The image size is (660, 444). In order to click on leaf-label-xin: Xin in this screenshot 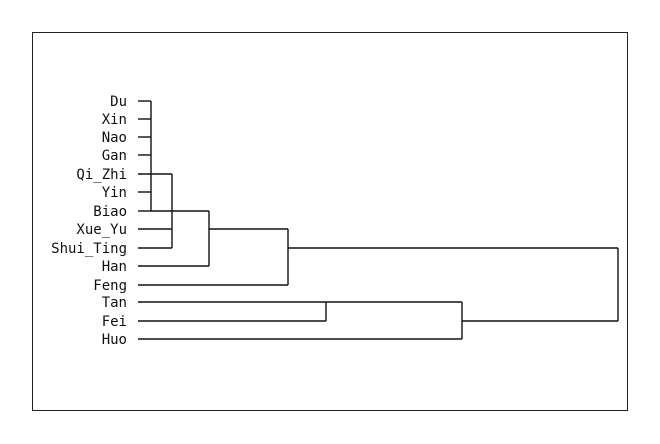, I will do `click(114, 120)`.